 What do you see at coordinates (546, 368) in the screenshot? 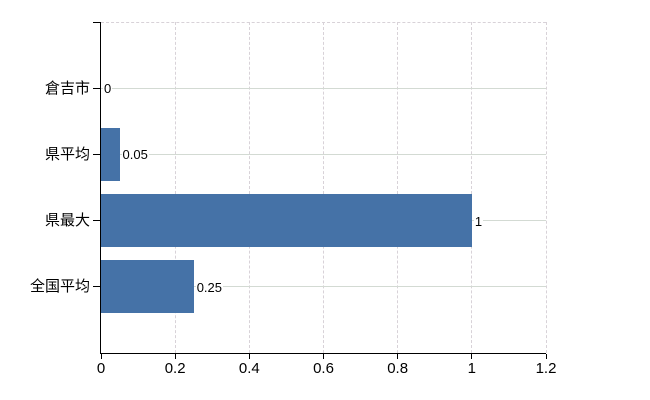
I see `x-tick-label: 1.2` at bounding box center [546, 368].